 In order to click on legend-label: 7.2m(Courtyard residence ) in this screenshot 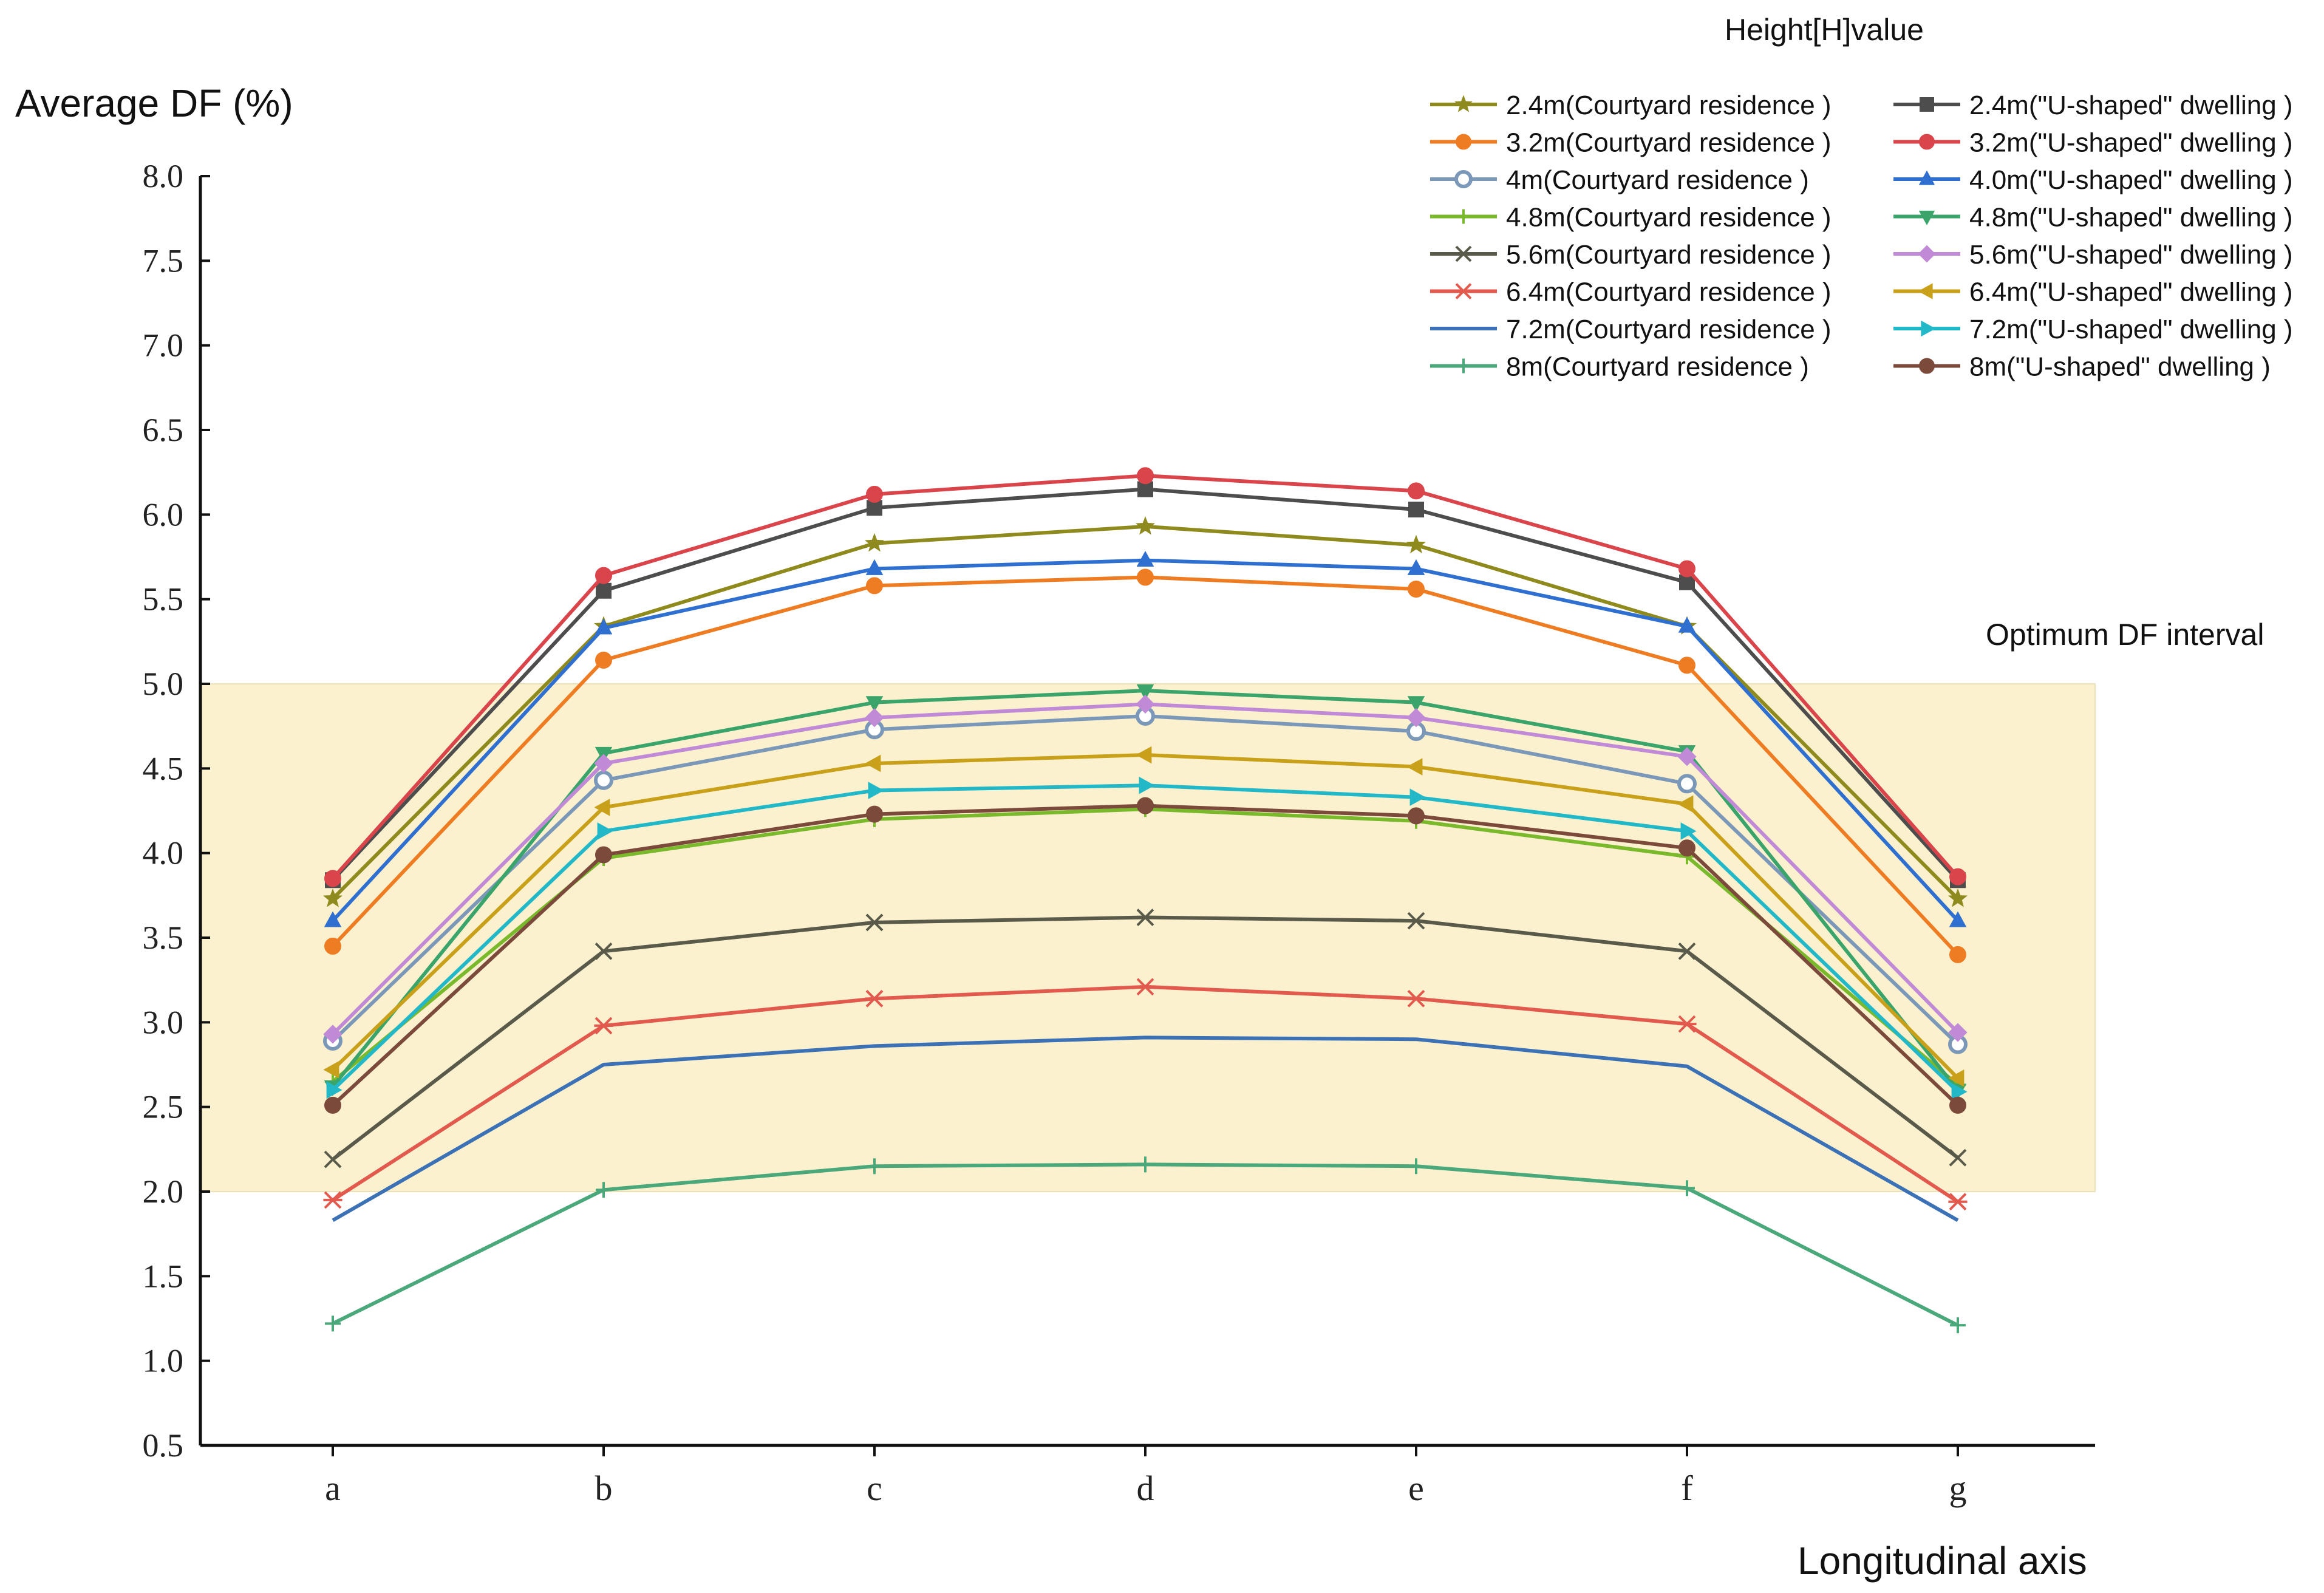, I will do `click(1669, 330)`.